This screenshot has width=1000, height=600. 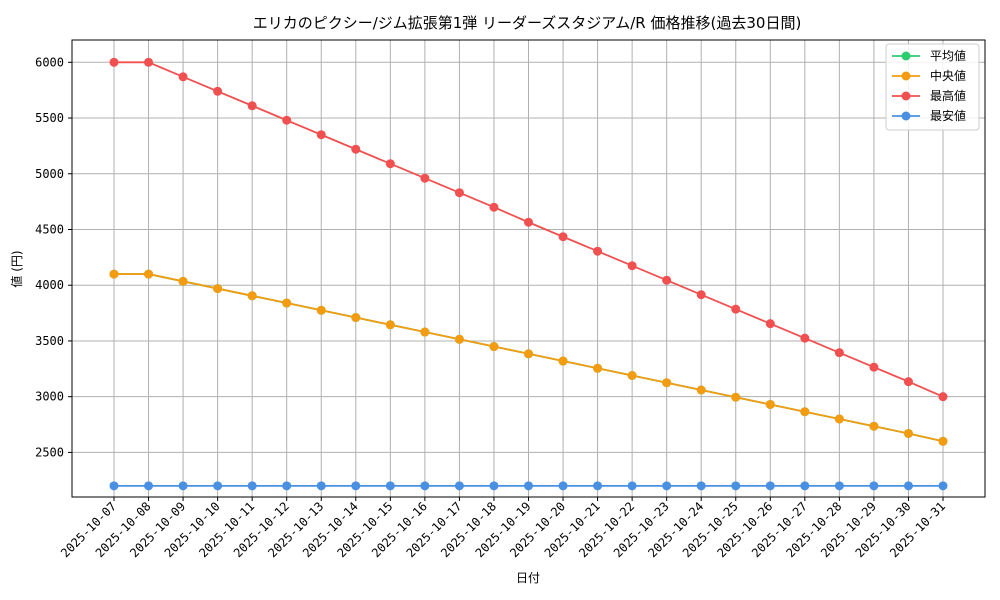 I want to click on y-tick-label: 3500, so click(x=49, y=341).